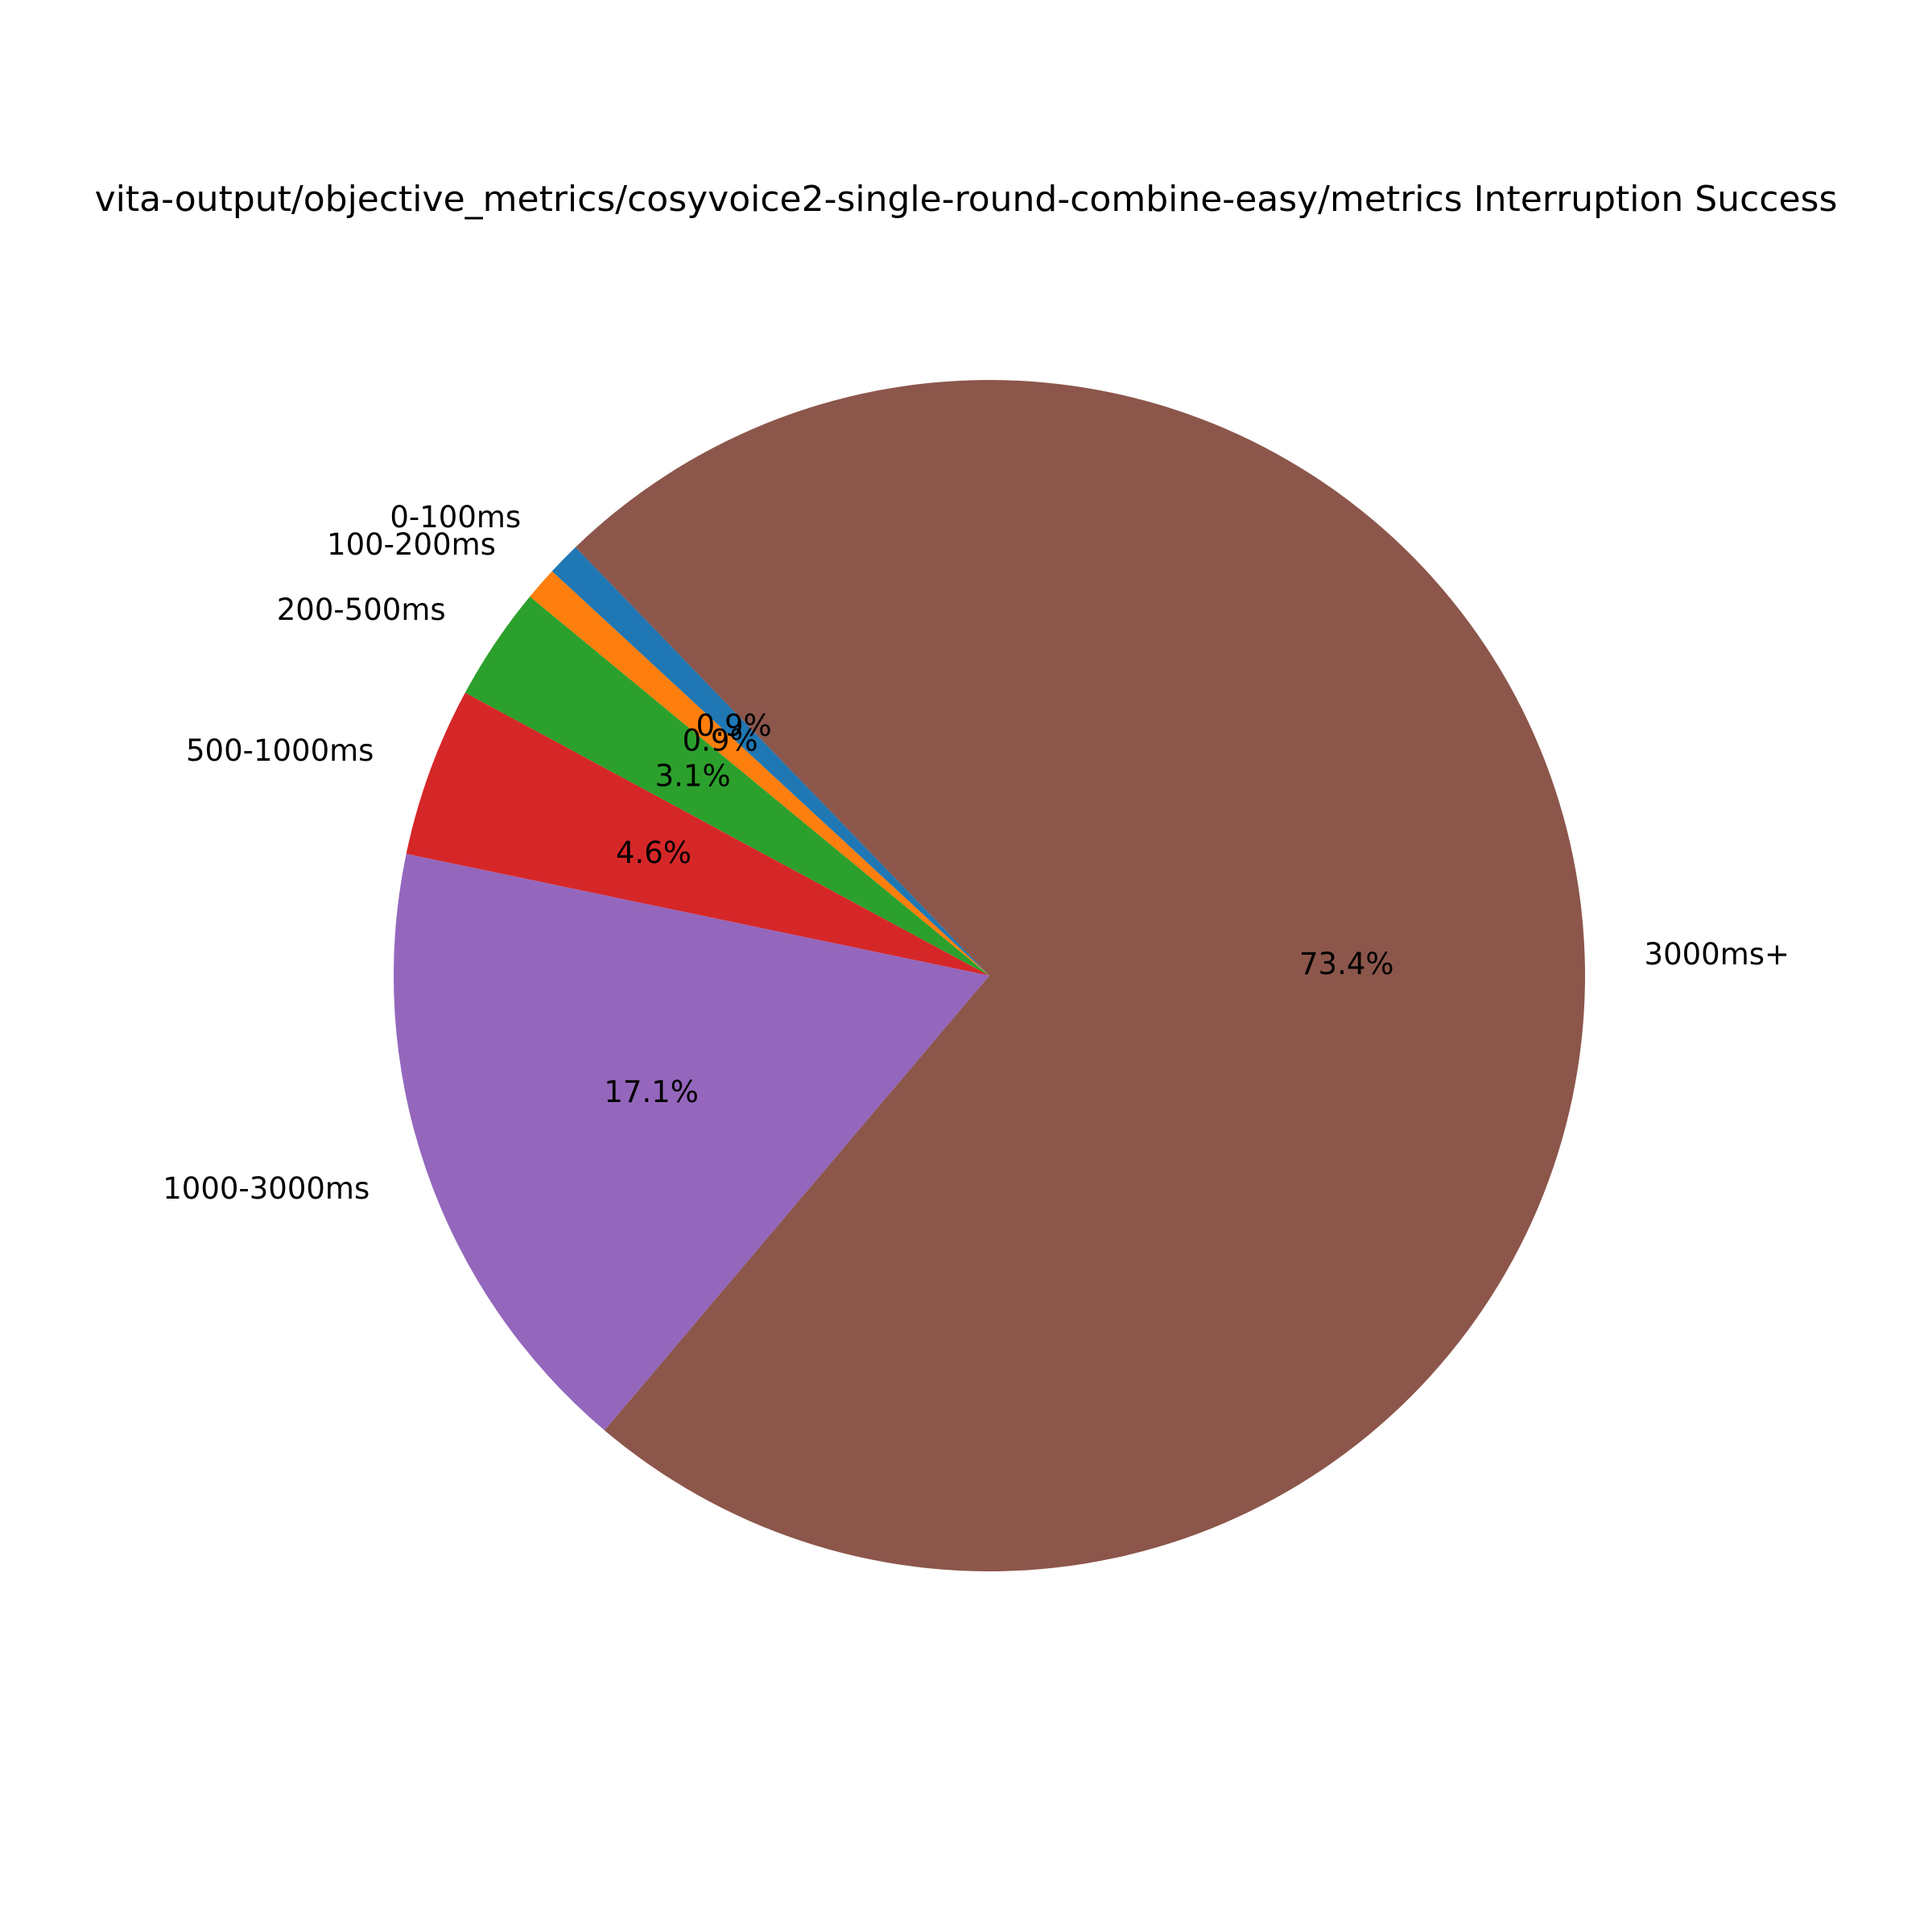 Image resolution: width=1932 pixels, height=1932 pixels. Describe the element at coordinates (697, 834) in the screenshot. I see `pie-slice-500-1000ms` at that location.